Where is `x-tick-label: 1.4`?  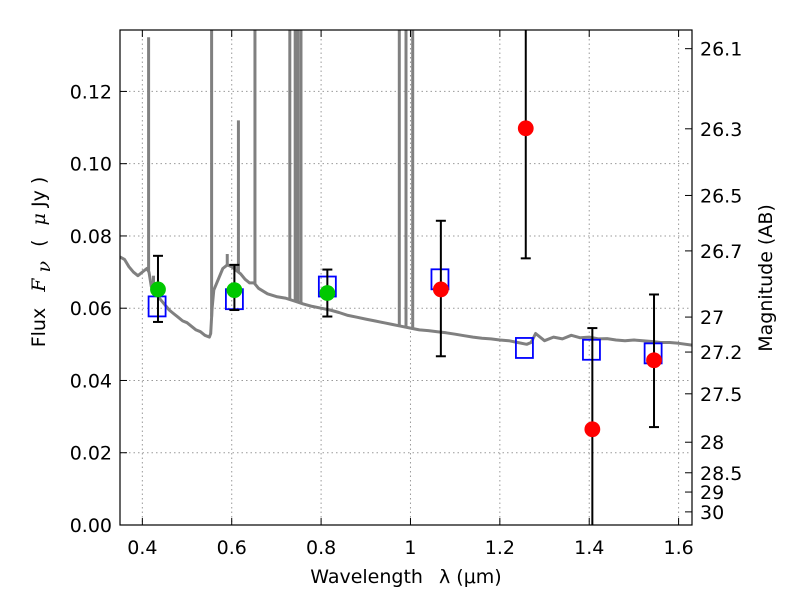 x-tick-label: 1.4 is located at coordinates (589, 548).